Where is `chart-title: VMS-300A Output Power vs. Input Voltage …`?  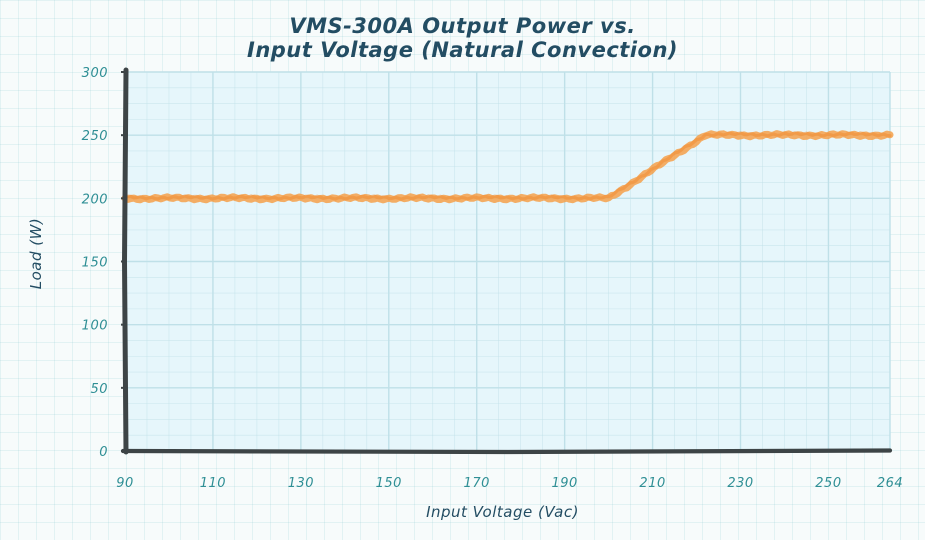
chart-title: VMS-300A Output Power vs. Input Voltage … is located at coordinates (462, 38).